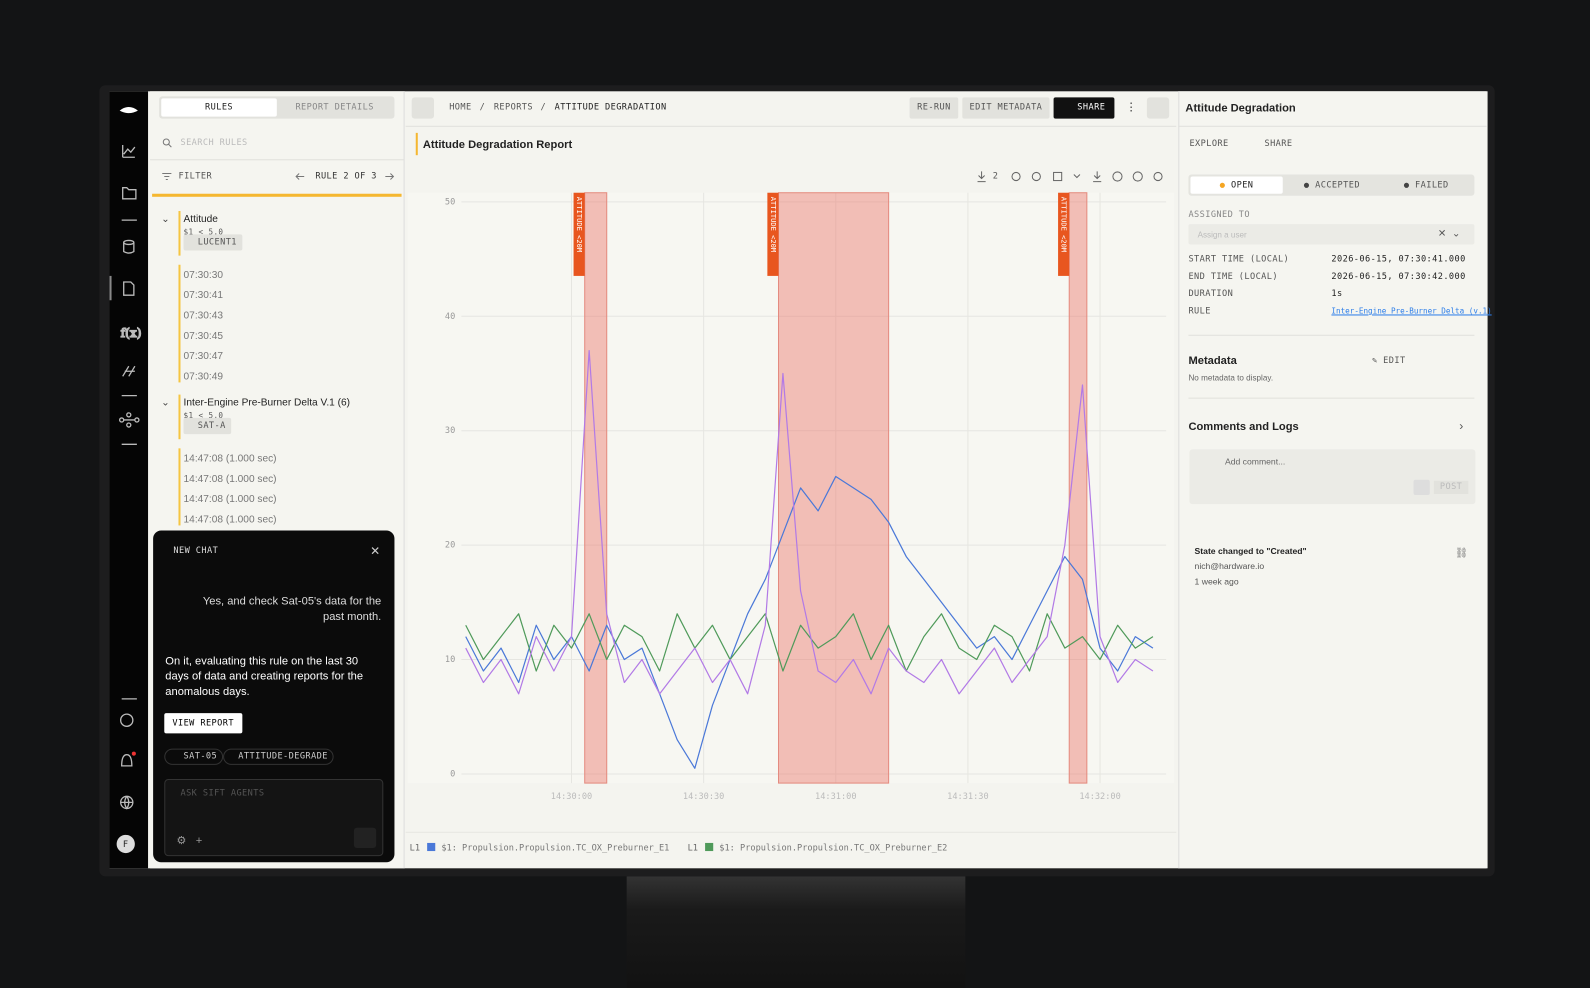 The width and height of the screenshot is (1590, 988). Describe the element at coordinates (200, 220) in the screenshot. I see `group-name: Attitude` at that location.